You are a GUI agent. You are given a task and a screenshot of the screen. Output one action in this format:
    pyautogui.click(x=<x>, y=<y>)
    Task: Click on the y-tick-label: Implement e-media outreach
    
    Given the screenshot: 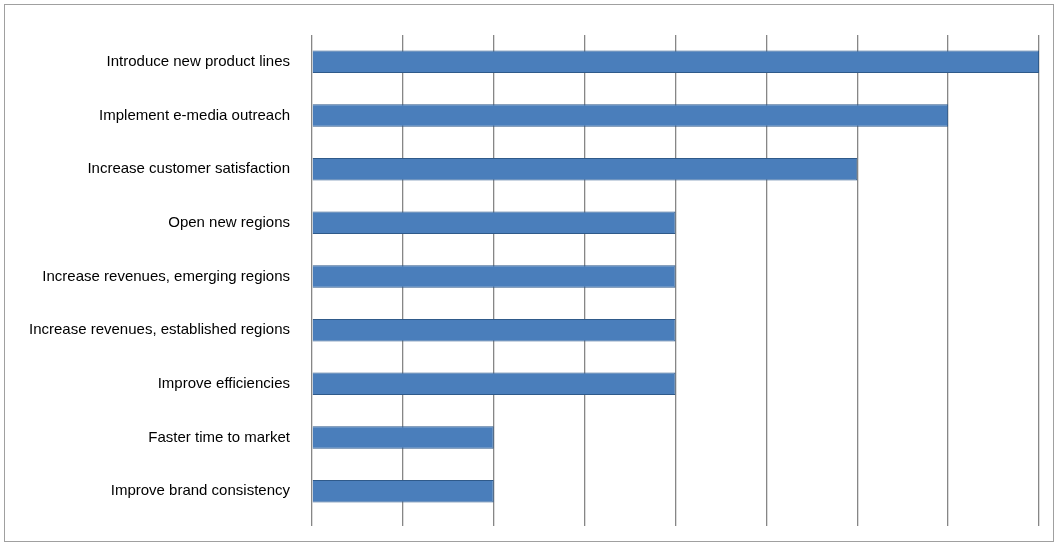 What is the action you would take?
    pyautogui.click(x=194, y=114)
    